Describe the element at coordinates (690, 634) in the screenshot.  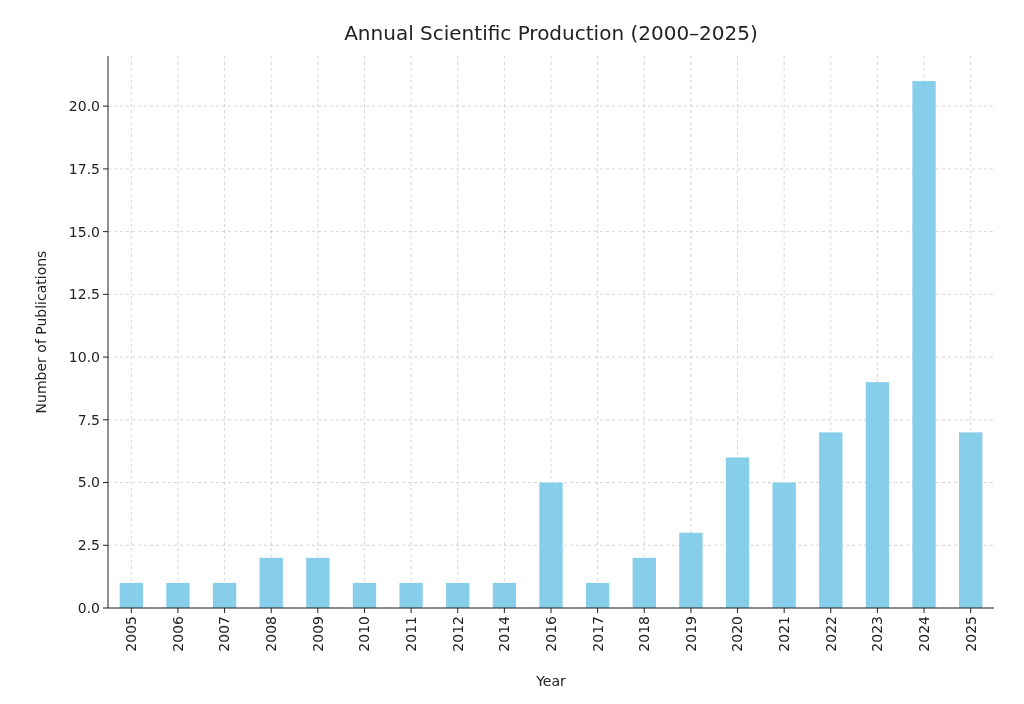
I see `x-tick-label: 2019` at that location.